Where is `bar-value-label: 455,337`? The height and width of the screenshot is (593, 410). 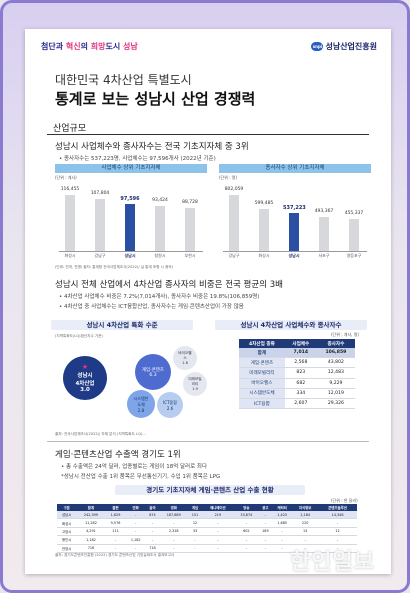
bar-value-label: 455,337 is located at coordinates (354, 213).